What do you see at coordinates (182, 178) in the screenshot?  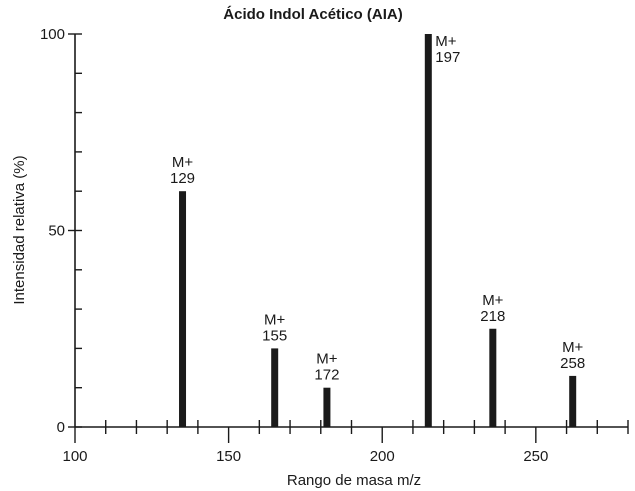 I see `peak-label-mz: 129` at bounding box center [182, 178].